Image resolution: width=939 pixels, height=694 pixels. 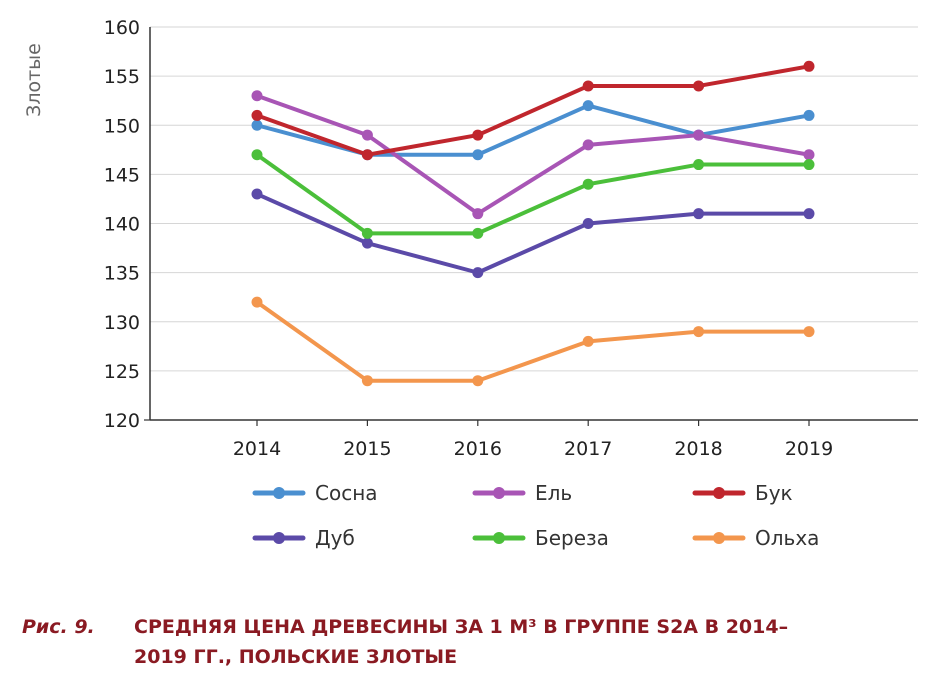 I want to click on legend-label: Бук, so click(x=774, y=493).